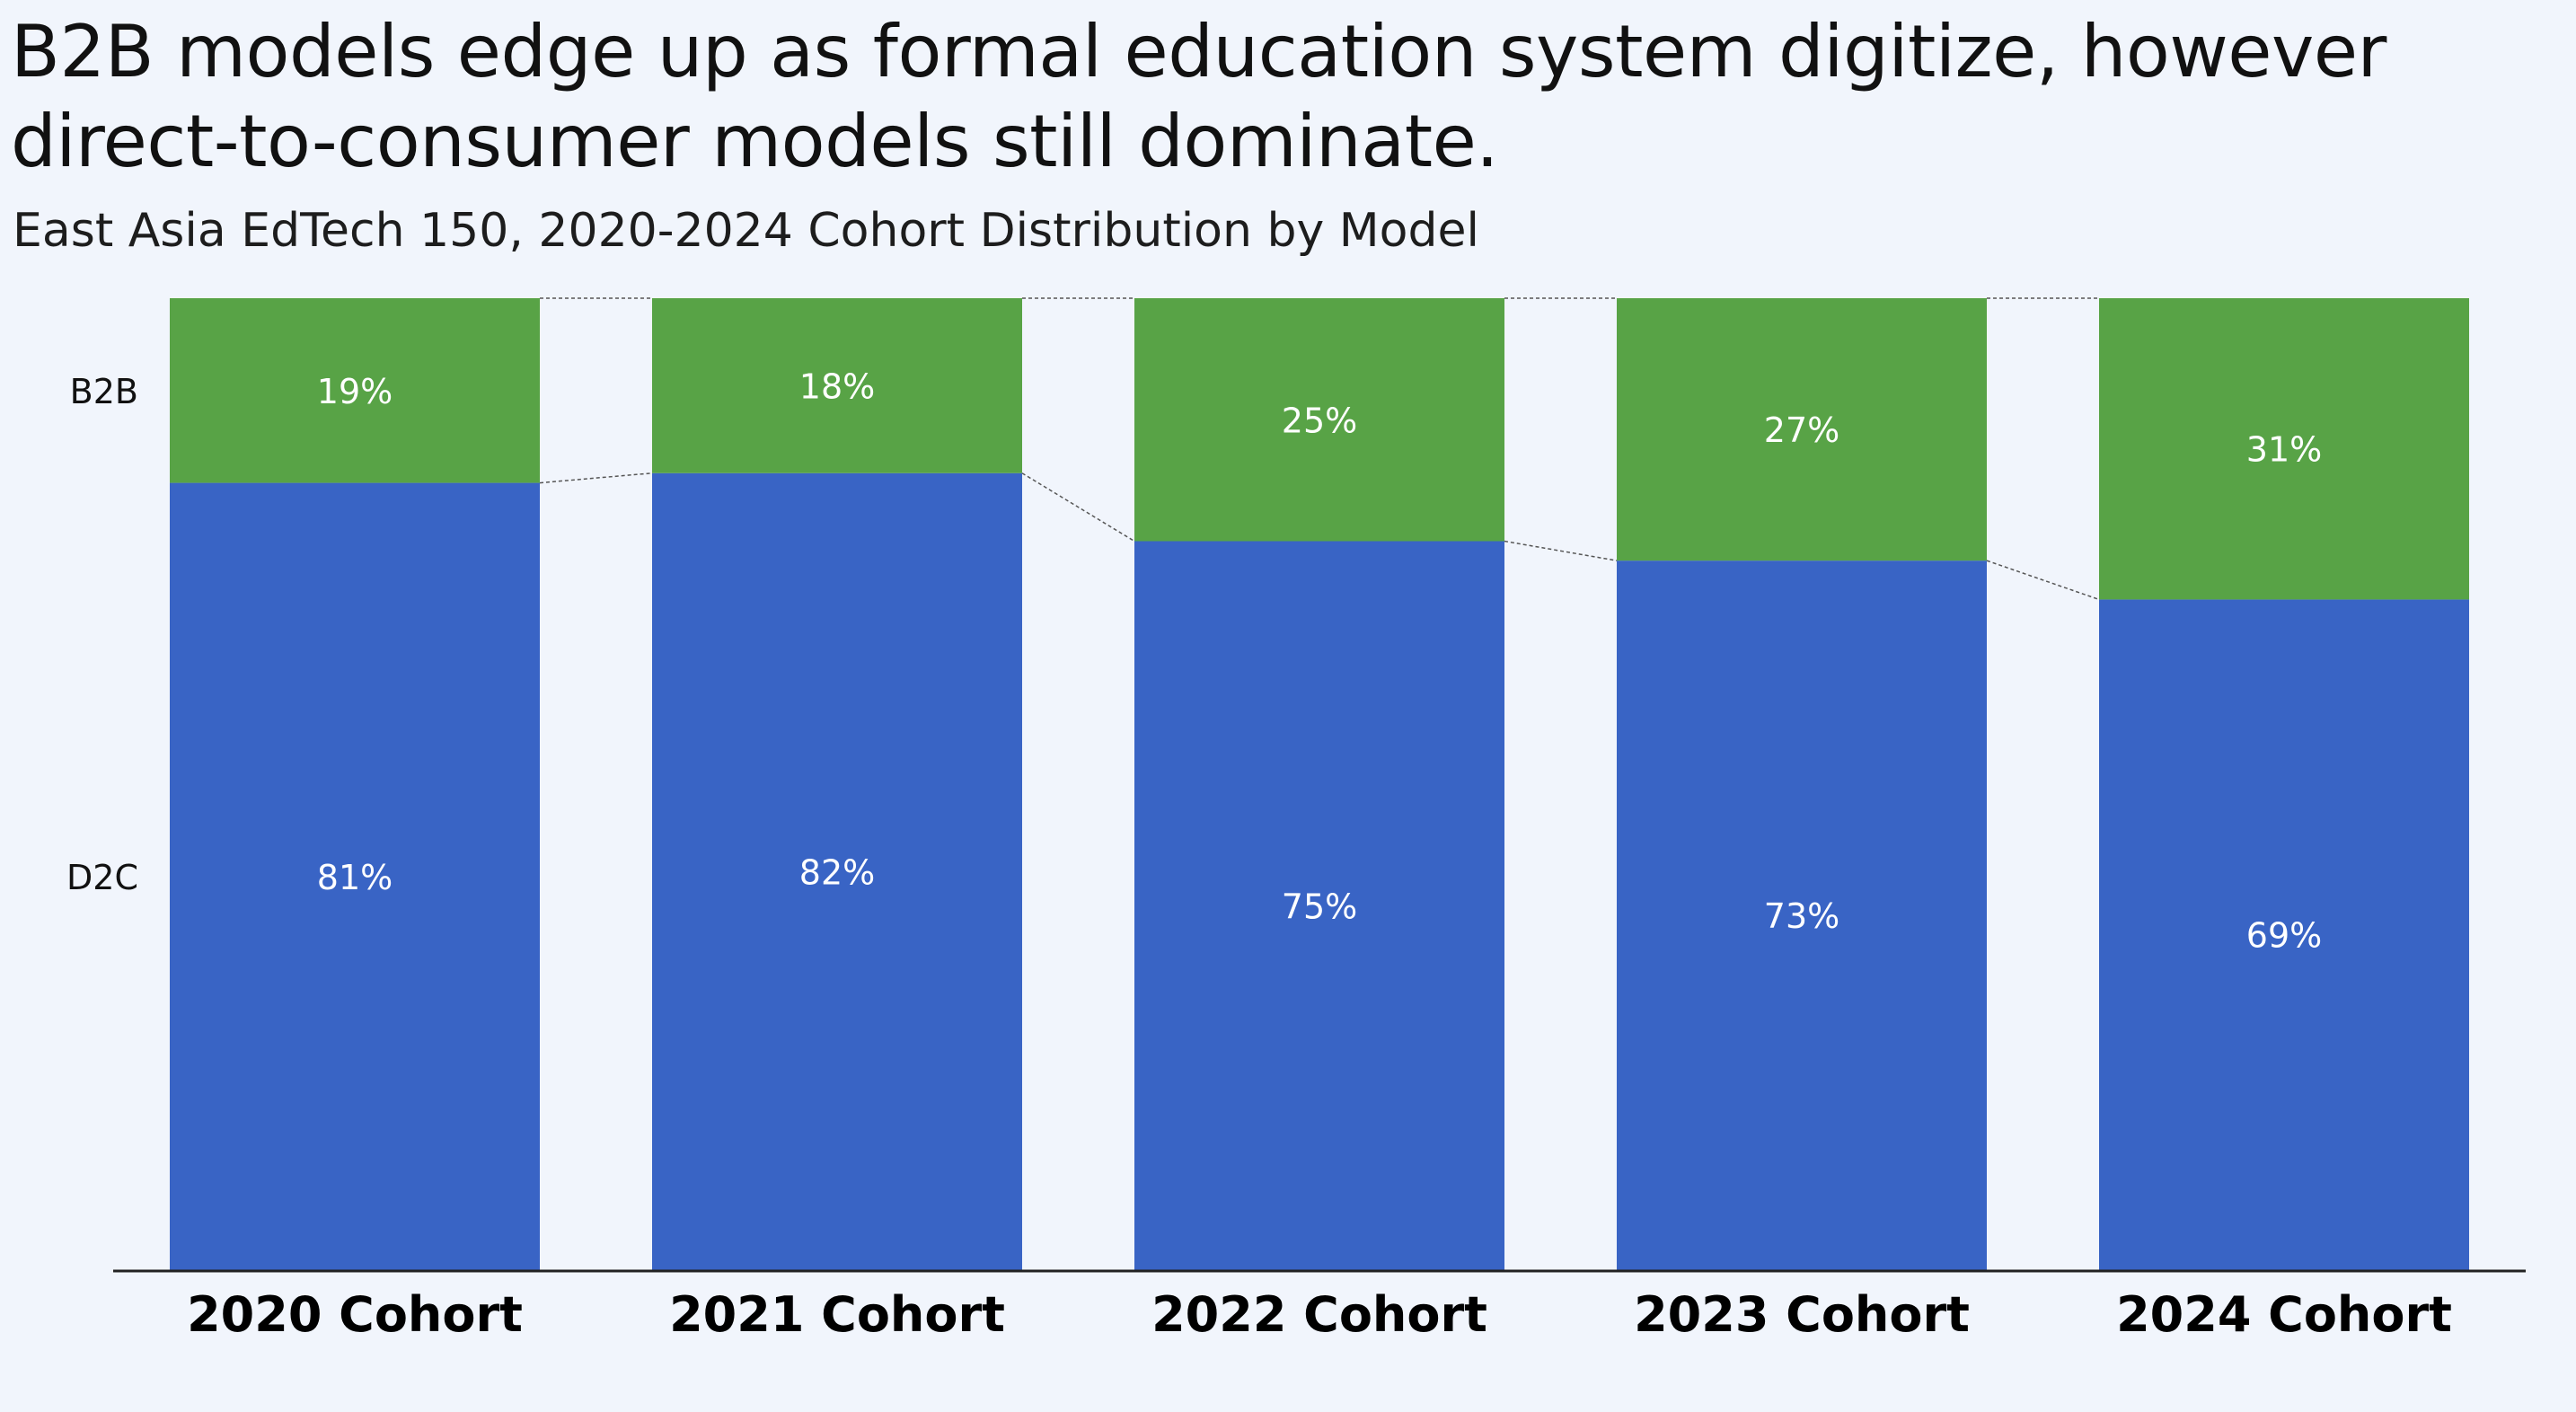  I want to click on value-label-d2c-2: 75%, so click(1319, 906).